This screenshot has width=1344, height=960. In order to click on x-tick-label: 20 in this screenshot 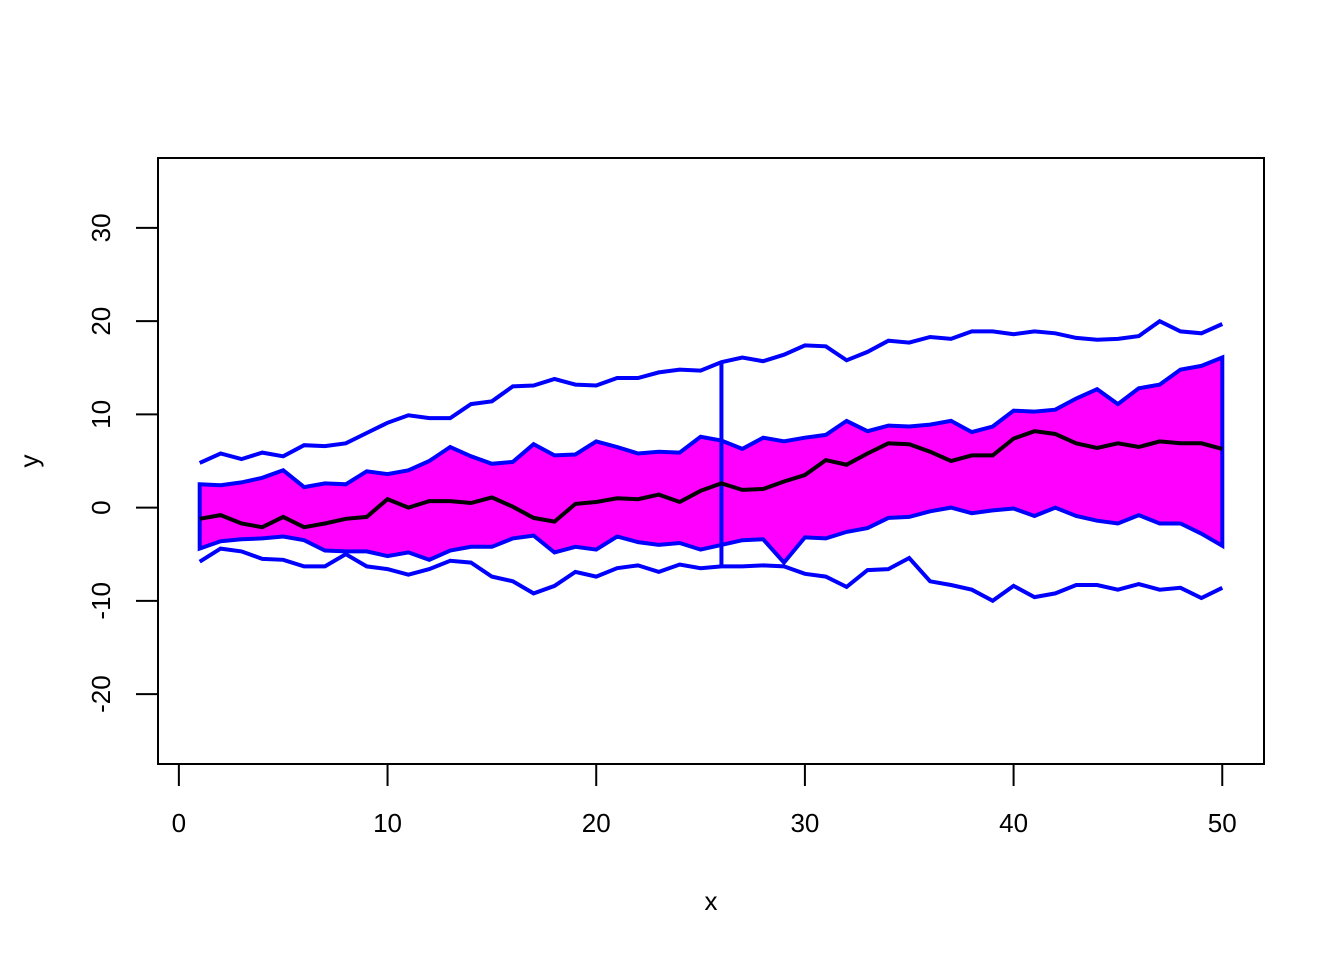, I will do `click(596, 823)`.